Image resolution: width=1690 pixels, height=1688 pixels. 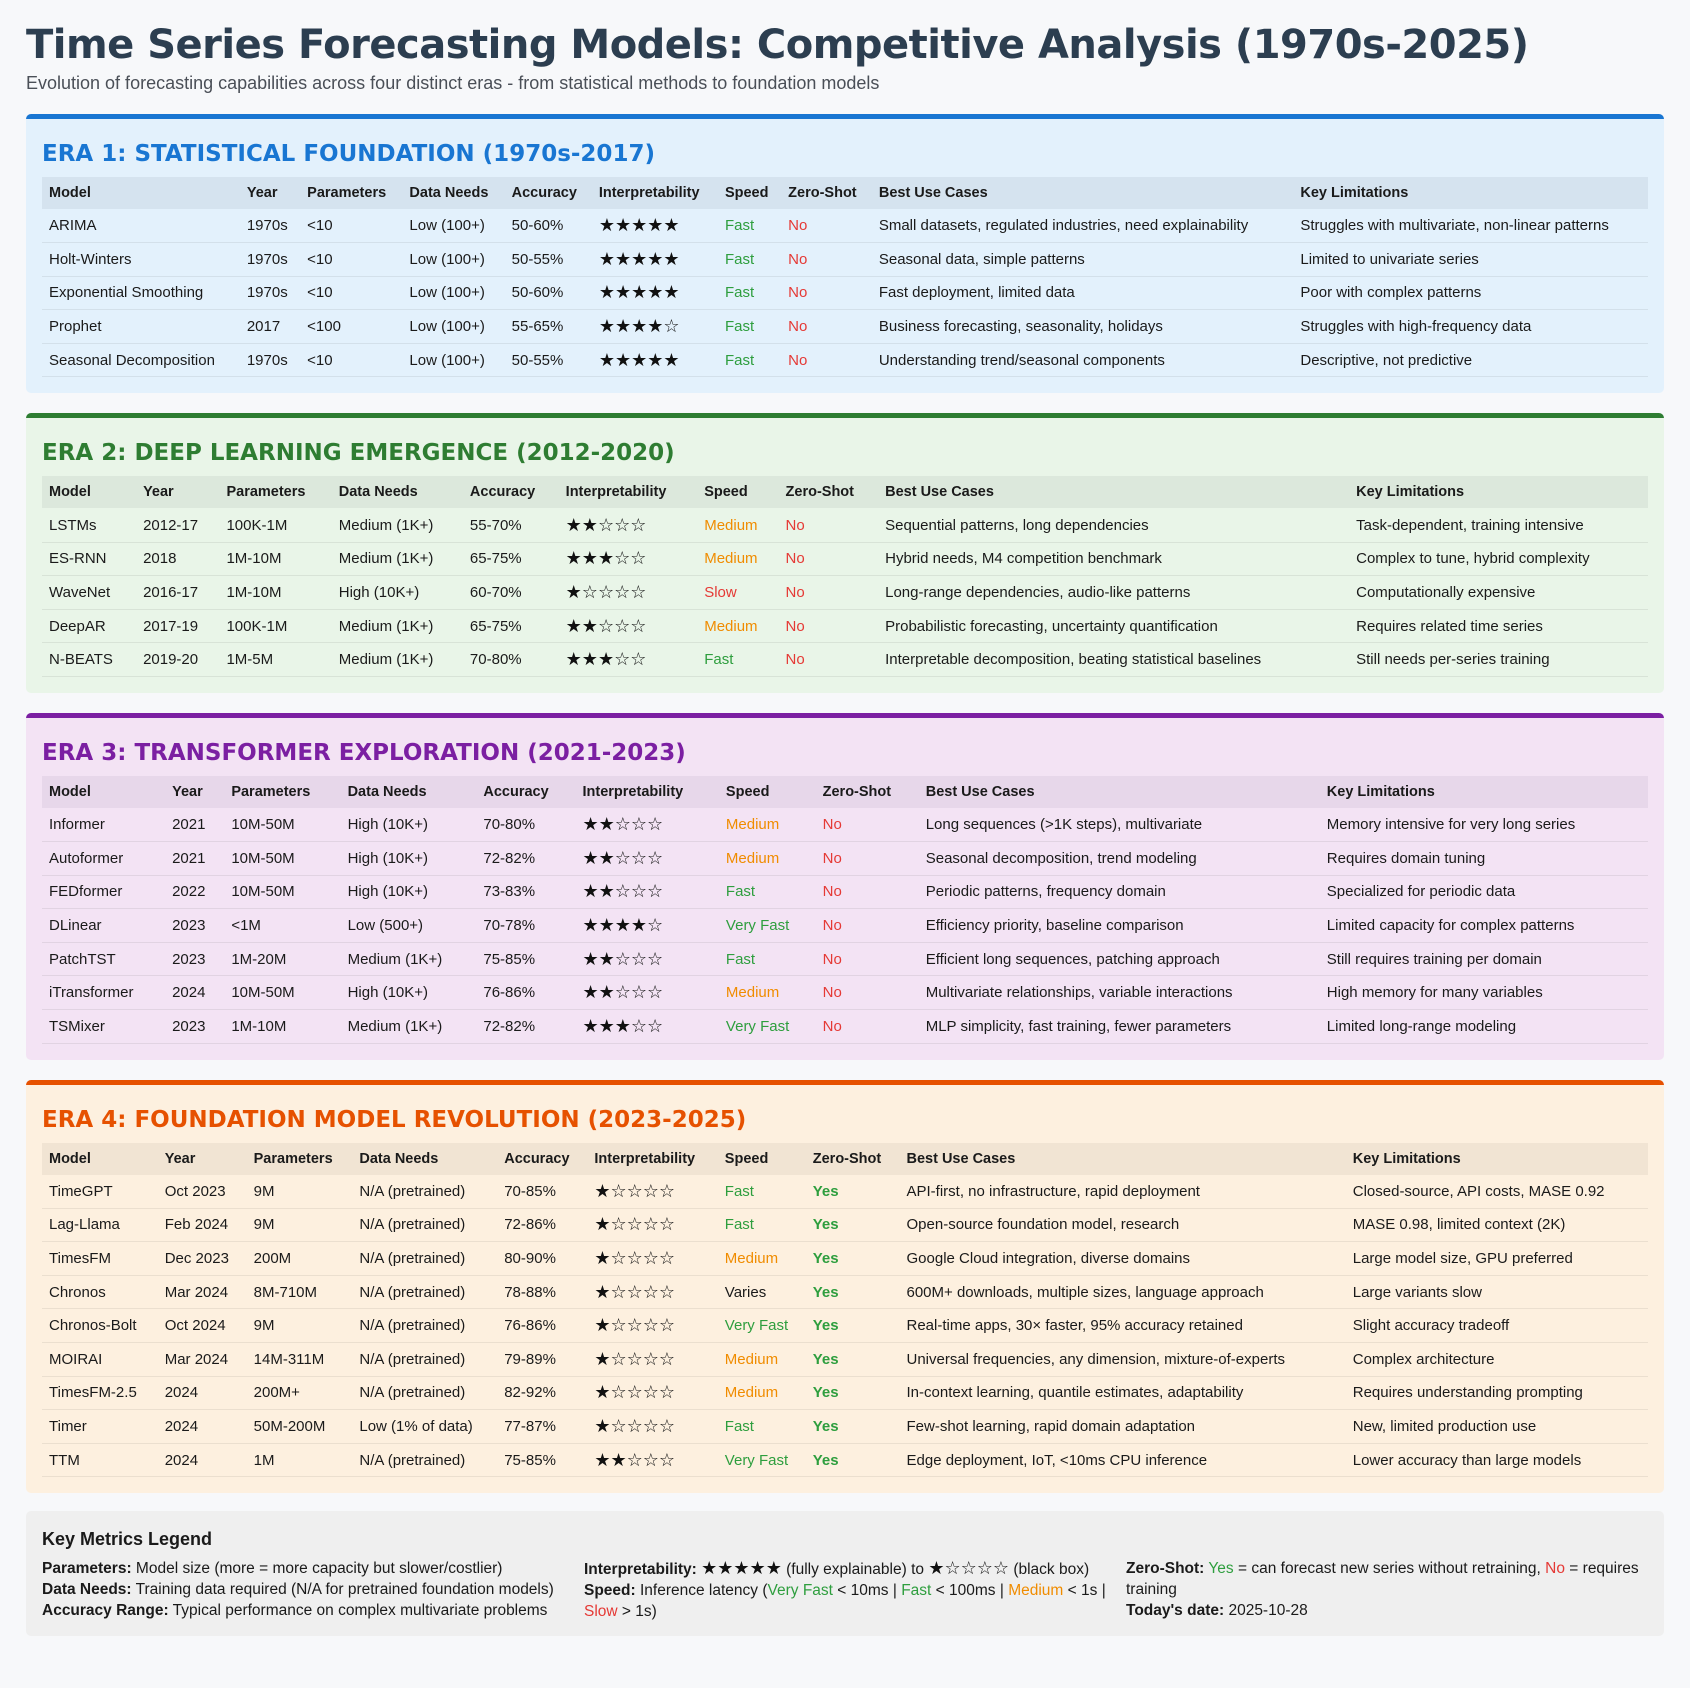 What do you see at coordinates (761, 1426) in the screenshot?
I see `cell-speed: Fast` at bounding box center [761, 1426].